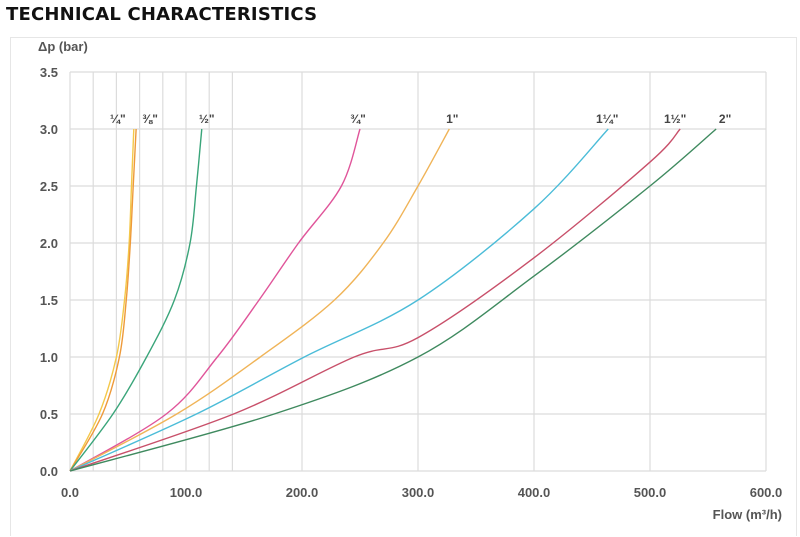  Describe the element at coordinates (418, 492) in the screenshot. I see `x-tick-label: 300.0` at that location.